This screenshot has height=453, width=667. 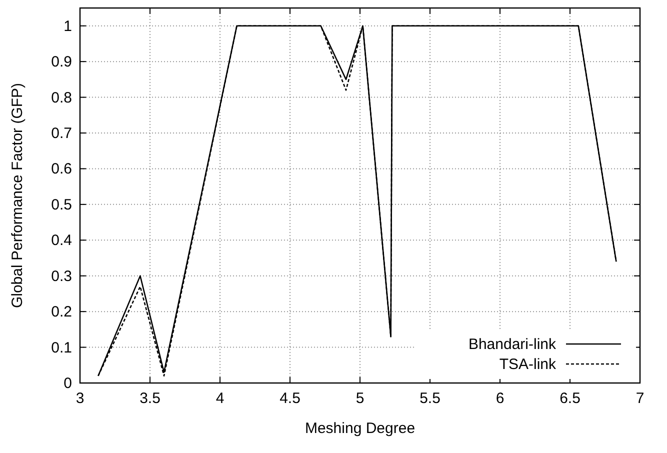 I want to click on y-tick-label: 0.9, so click(x=61, y=62).